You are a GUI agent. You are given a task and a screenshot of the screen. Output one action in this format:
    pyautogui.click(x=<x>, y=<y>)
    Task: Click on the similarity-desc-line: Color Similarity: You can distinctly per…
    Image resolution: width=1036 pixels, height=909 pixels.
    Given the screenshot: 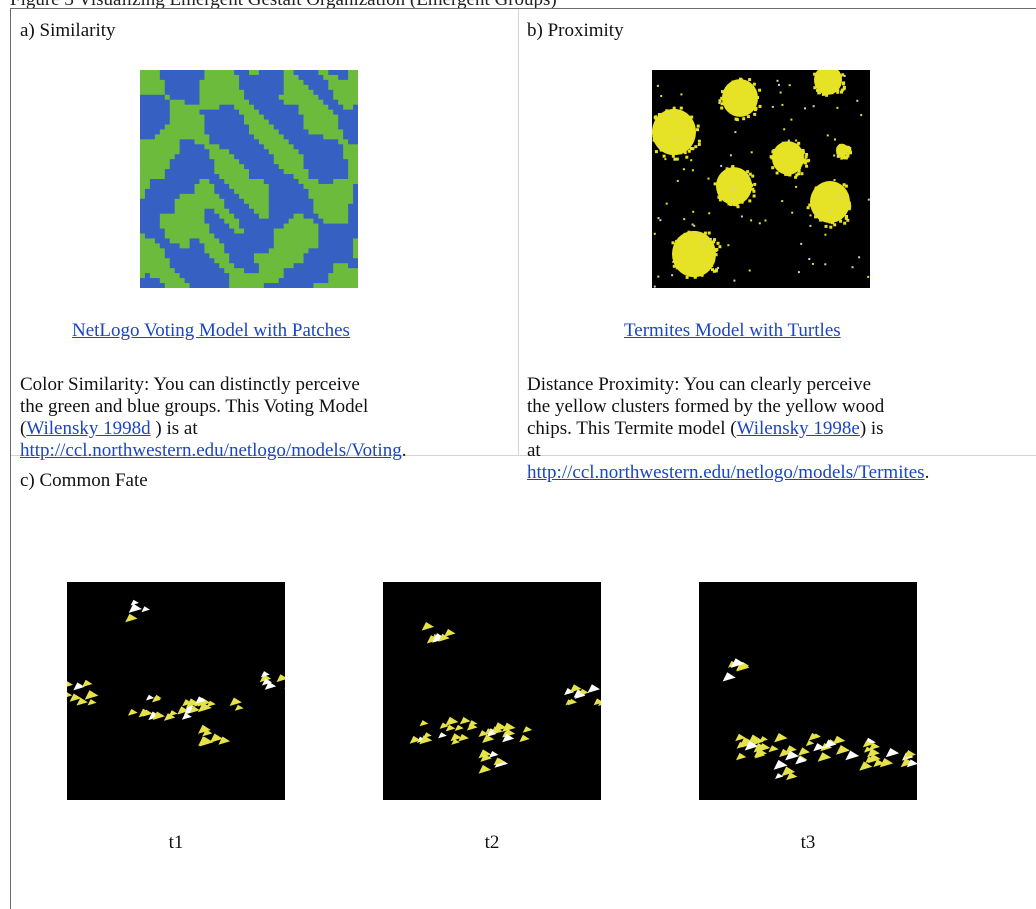 What is the action you would take?
    pyautogui.click(x=213, y=385)
    